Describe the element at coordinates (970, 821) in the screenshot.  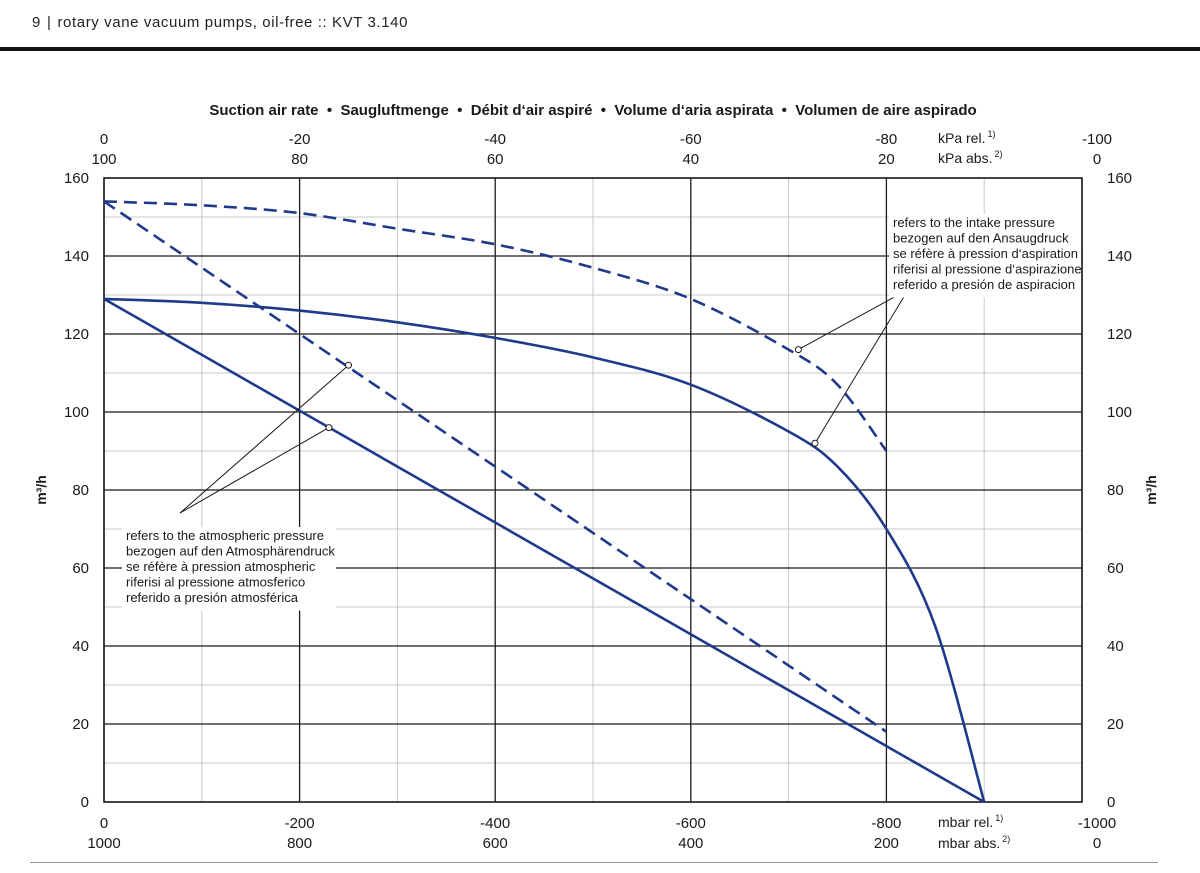
I see `x-bottom-rel-unit: mbar rel. 1)` at that location.